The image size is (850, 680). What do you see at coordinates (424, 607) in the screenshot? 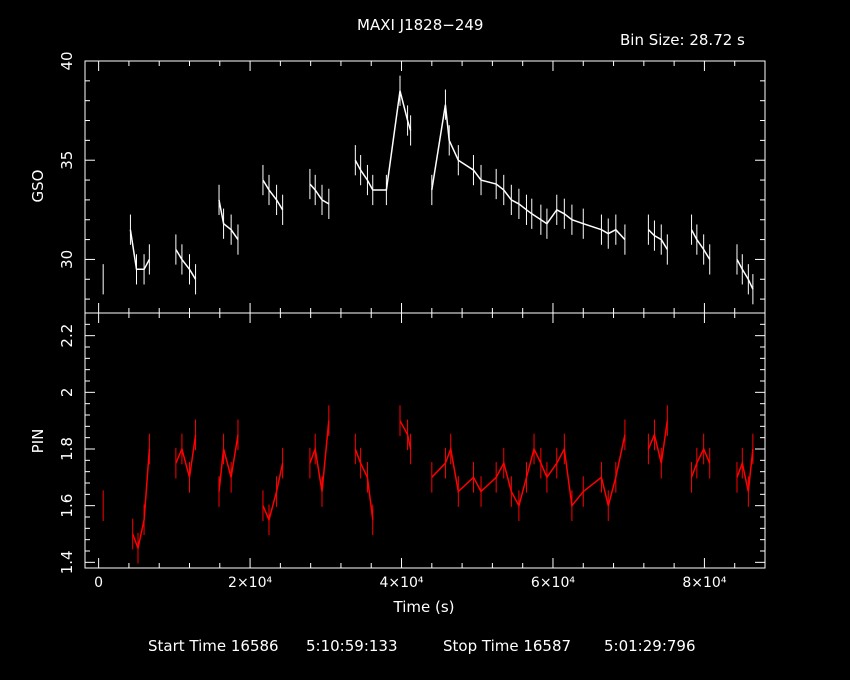
I see `x-axis-label: Time (s)` at bounding box center [424, 607].